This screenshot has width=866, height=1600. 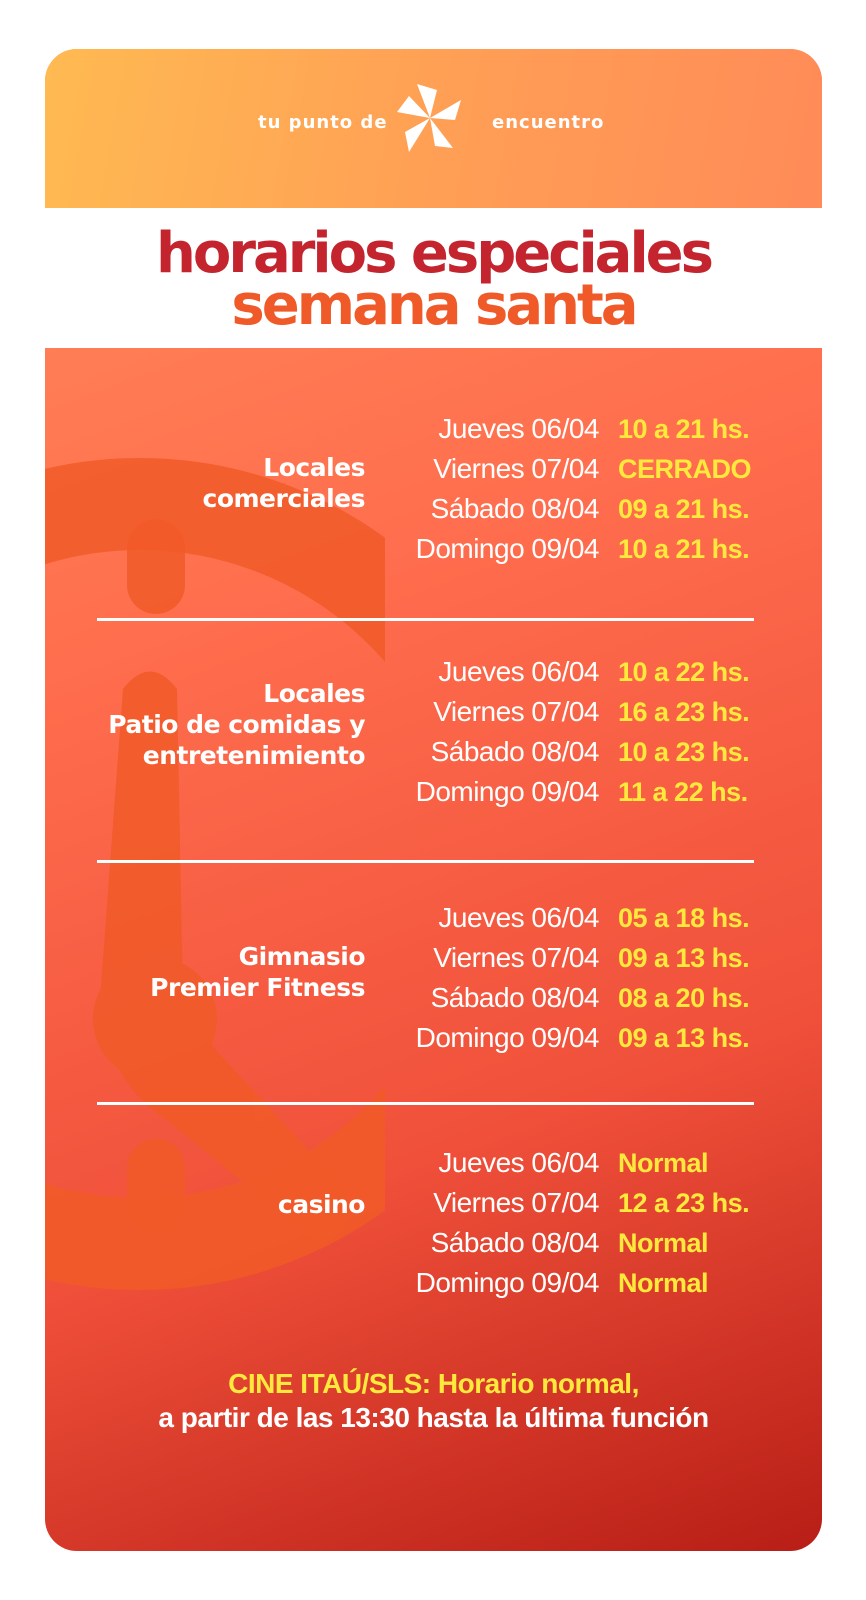 What do you see at coordinates (684, 752) in the screenshot?
I see `hours-value: 10 a 23 hs.` at bounding box center [684, 752].